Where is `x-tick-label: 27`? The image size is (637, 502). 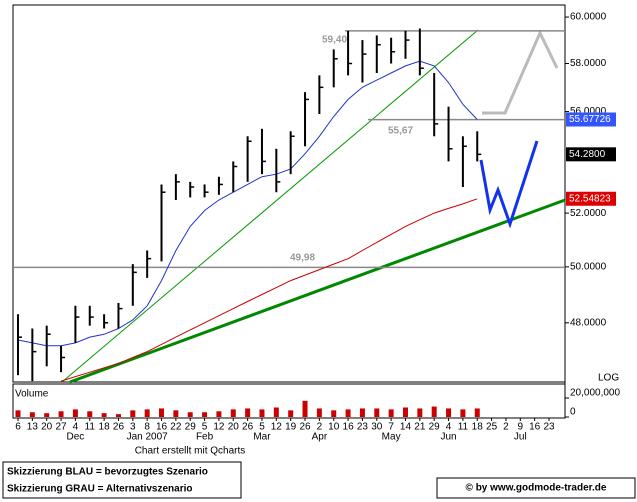
x-tick-label: 27 is located at coordinates (61, 427).